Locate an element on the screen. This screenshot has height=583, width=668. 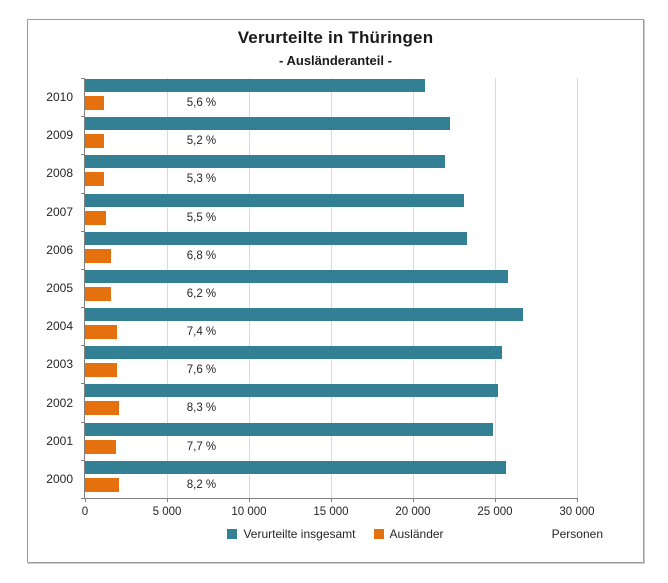
bar-total-2002 is located at coordinates (292, 391).